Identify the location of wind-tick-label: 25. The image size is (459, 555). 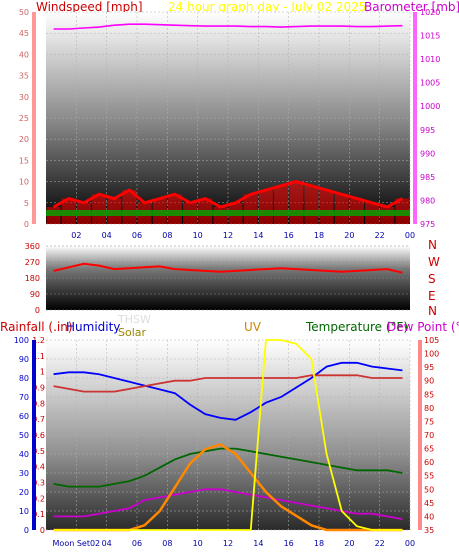
(24, 118).